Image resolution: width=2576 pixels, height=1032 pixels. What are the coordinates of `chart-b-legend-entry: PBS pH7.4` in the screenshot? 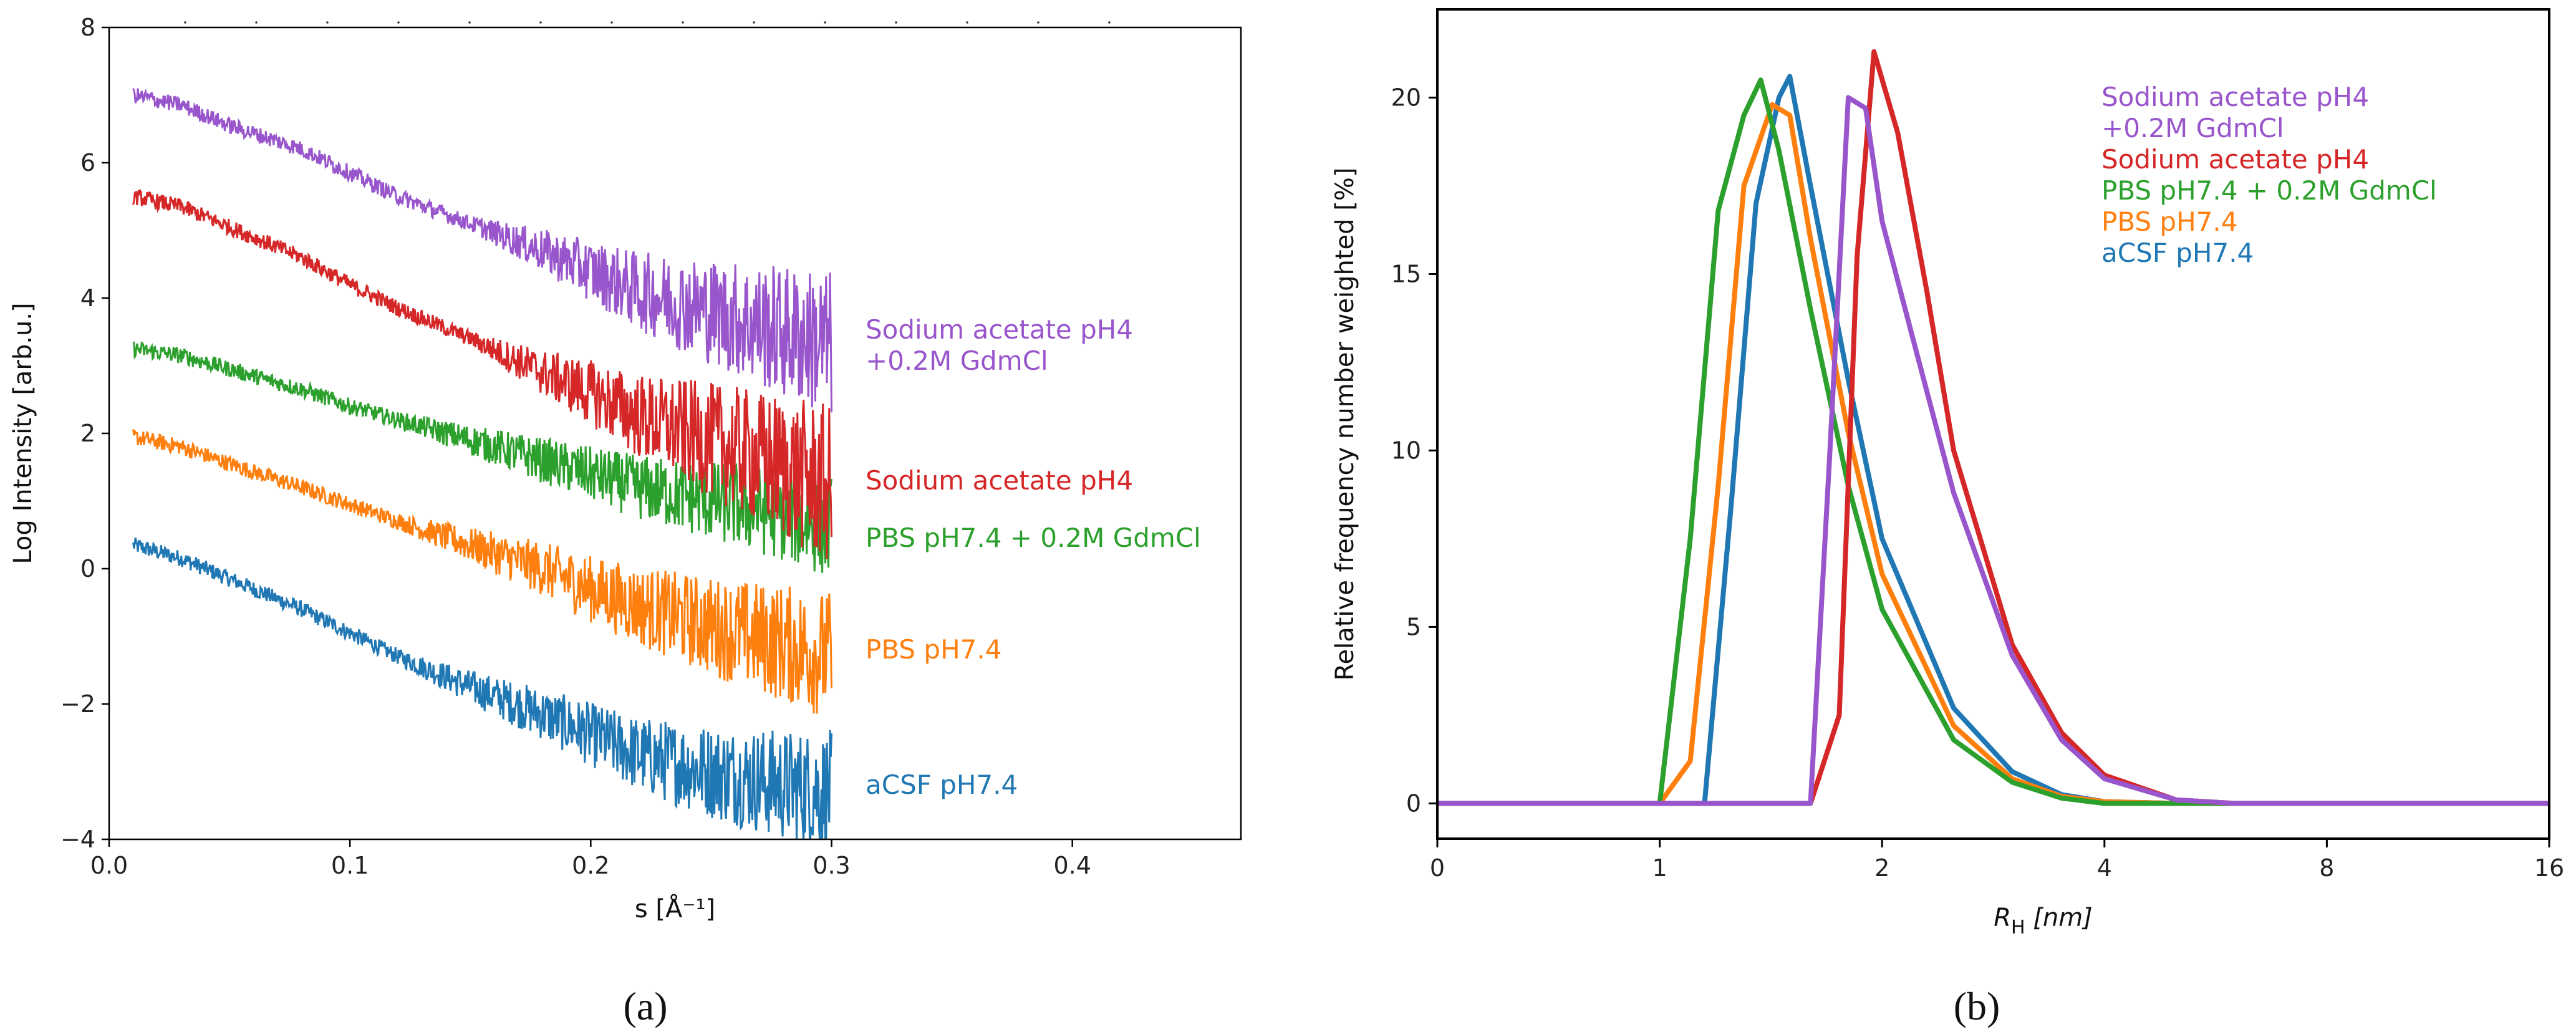 It's located at (2169, 221).